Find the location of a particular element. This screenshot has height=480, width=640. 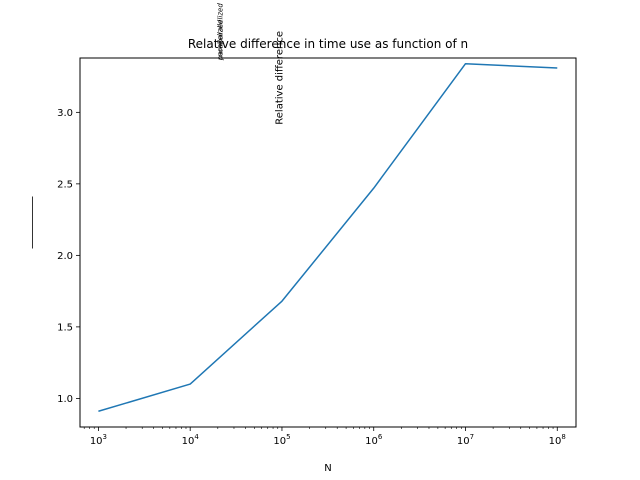

x-tick-label: 10⁷ is located at coordinates (465, 440).